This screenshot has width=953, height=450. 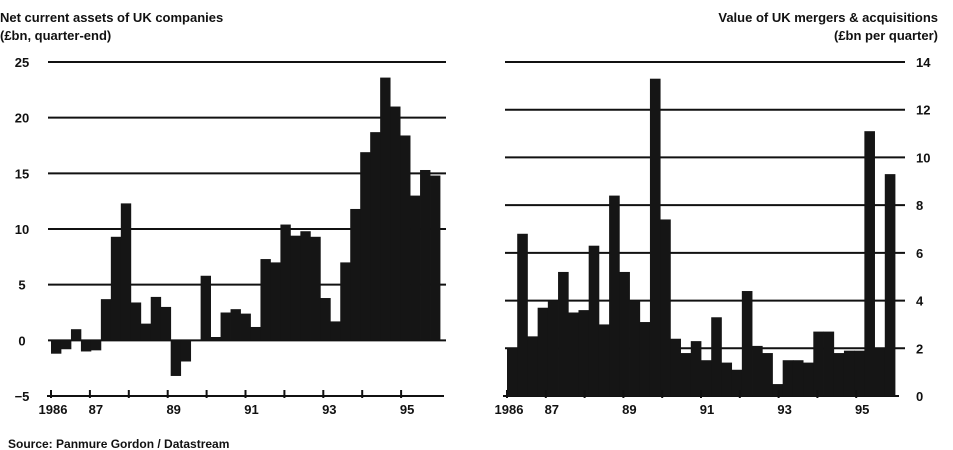 I want to click on left-chart-subtitle: (£bn, quarter-end), so click(x=55, y=35).